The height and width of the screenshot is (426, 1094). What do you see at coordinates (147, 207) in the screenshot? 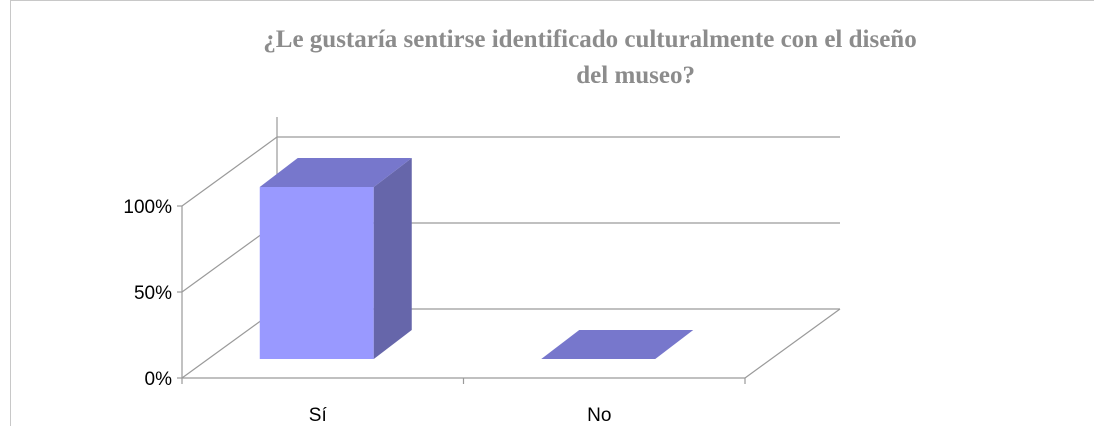
I see `y-tick-label-2: 100%` at bounding box center [147, 207].